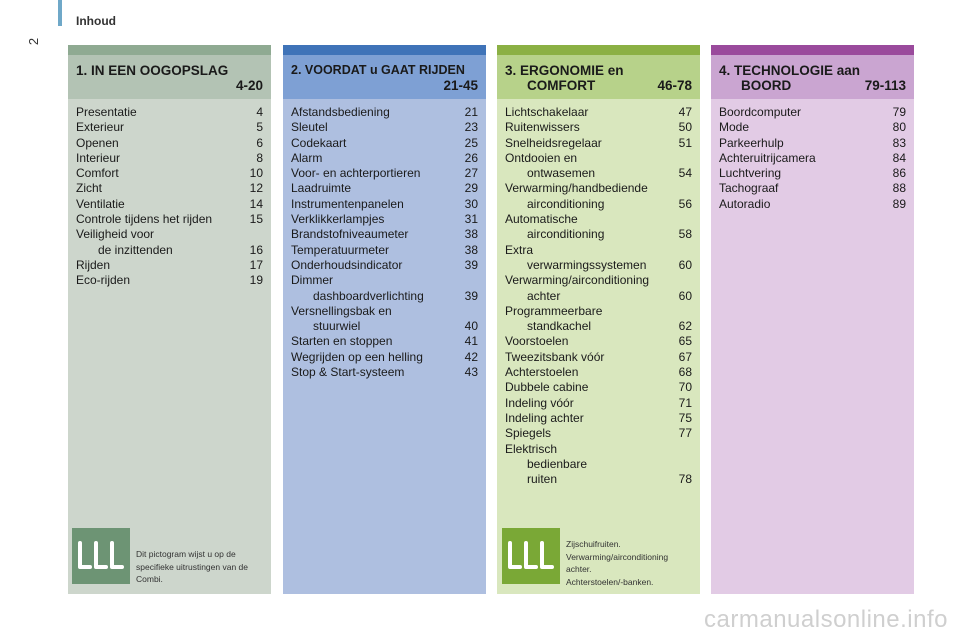 The width and height of the screenshot is (960, 640). I want to click on toc-entry-page: 56, so click(685, 203).